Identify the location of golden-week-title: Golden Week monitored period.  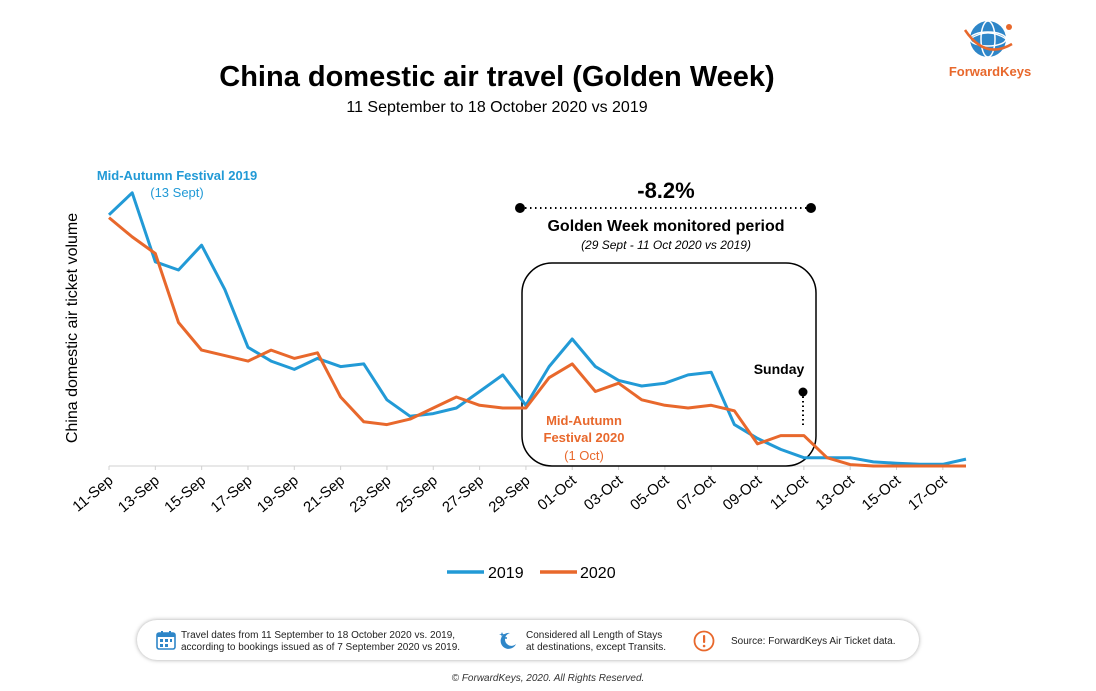
(665, 226).